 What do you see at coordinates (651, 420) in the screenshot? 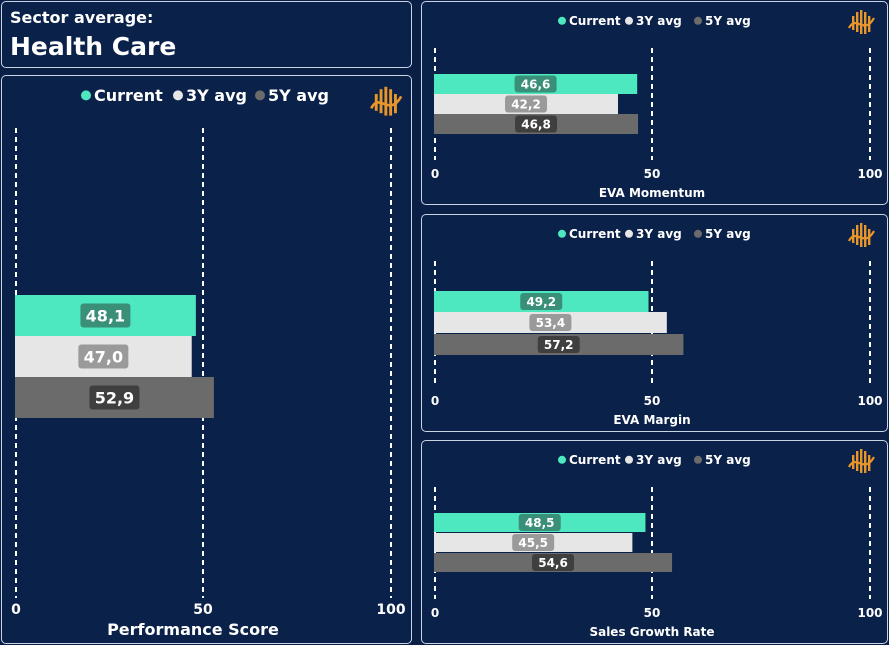
I see `x-axis-title: EVA Margin` at bounding box center [651, 420].